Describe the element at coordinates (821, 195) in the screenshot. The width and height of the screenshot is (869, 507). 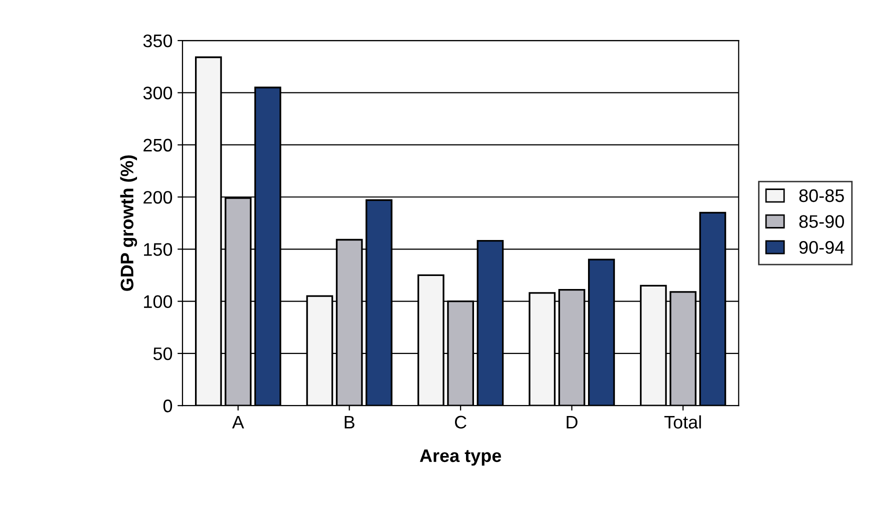
I see `legend-label: 80-85` at that location.